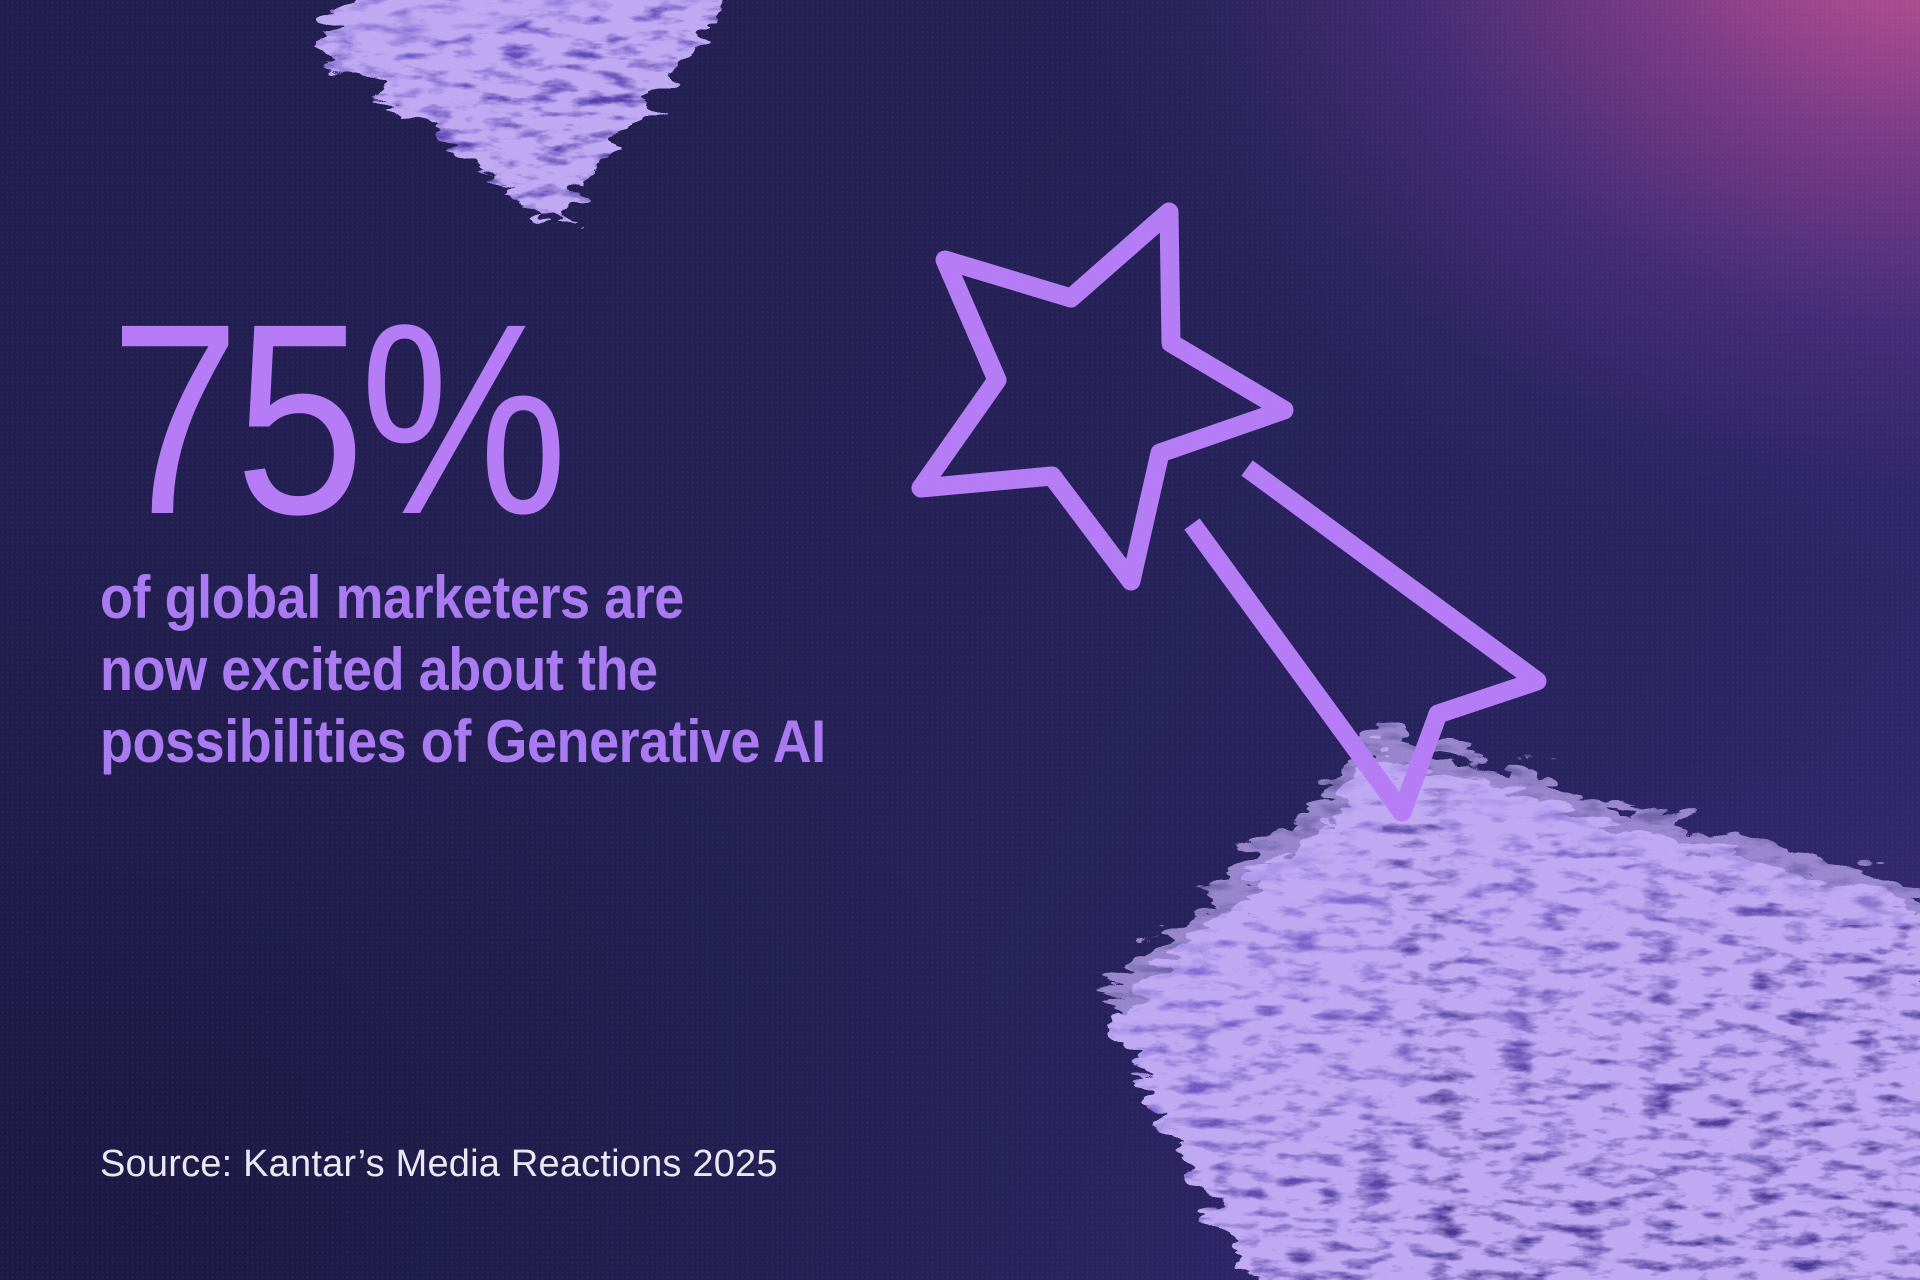 This screenshot has height=1280, width=1920. I want to click on stat-description-line-2: now excited about the, so click(379, 669).